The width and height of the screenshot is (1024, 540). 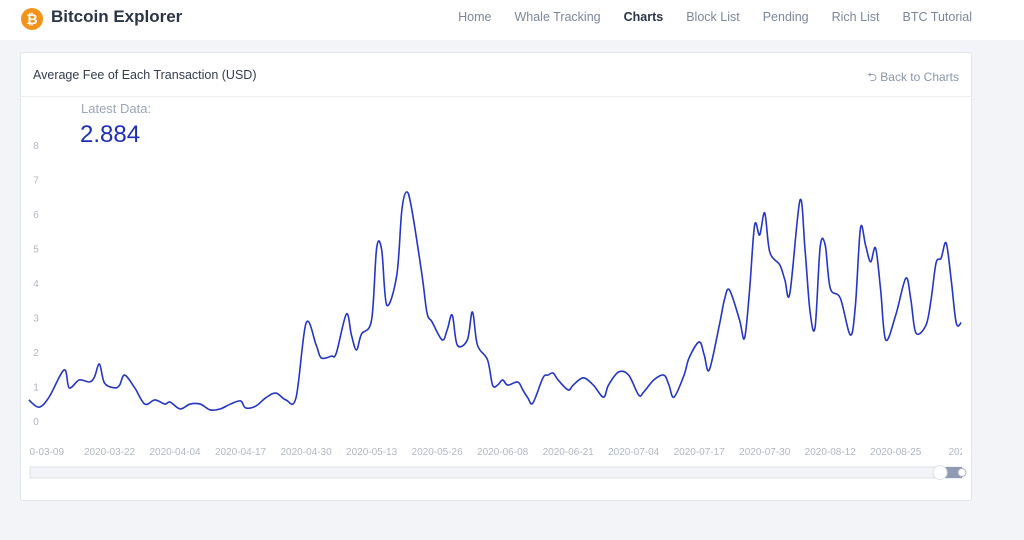 I want to click on data-zoom-end-handle, so click(x=962, y=472).